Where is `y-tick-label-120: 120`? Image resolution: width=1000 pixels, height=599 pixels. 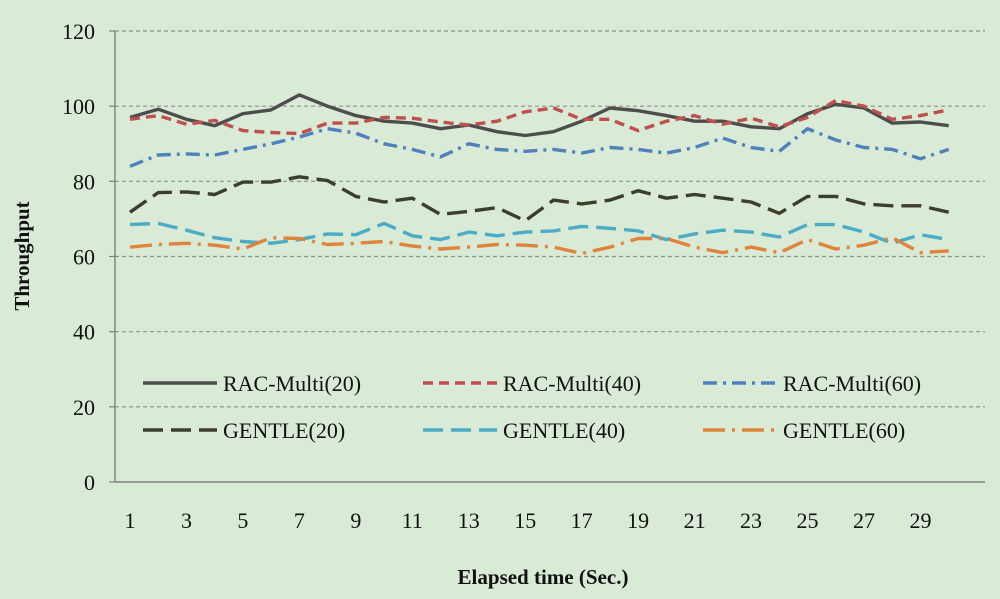
y-tick-label-120: 120 is located at coordinates (78, 31).